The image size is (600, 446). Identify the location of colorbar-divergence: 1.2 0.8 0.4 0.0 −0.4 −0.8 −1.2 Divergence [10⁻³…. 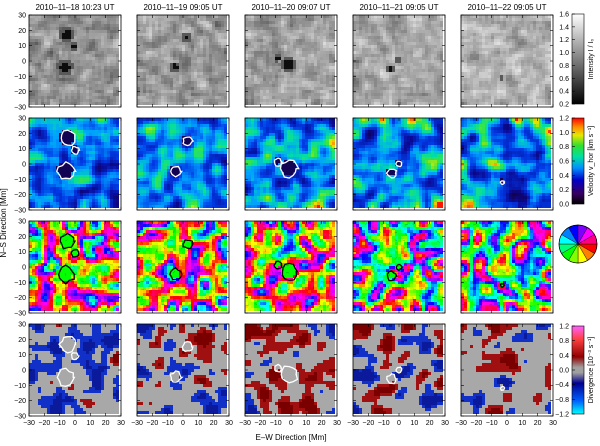
(575, 371).